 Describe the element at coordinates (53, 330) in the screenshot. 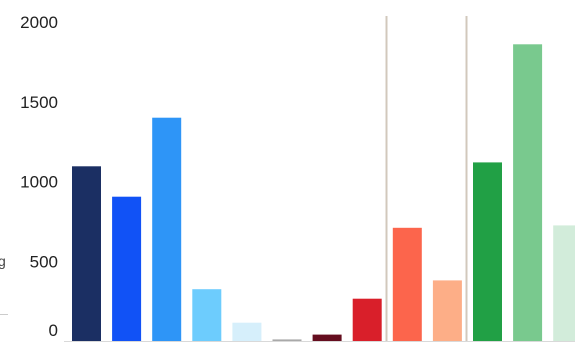

I see `y-tick-label: 0` at that location.